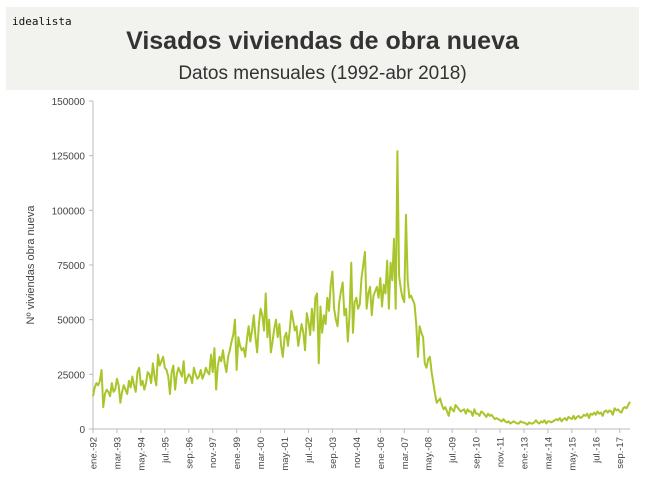 The image size is (647, 487). I want to click on x-tick-label: jul.-16, so click(596, 450).